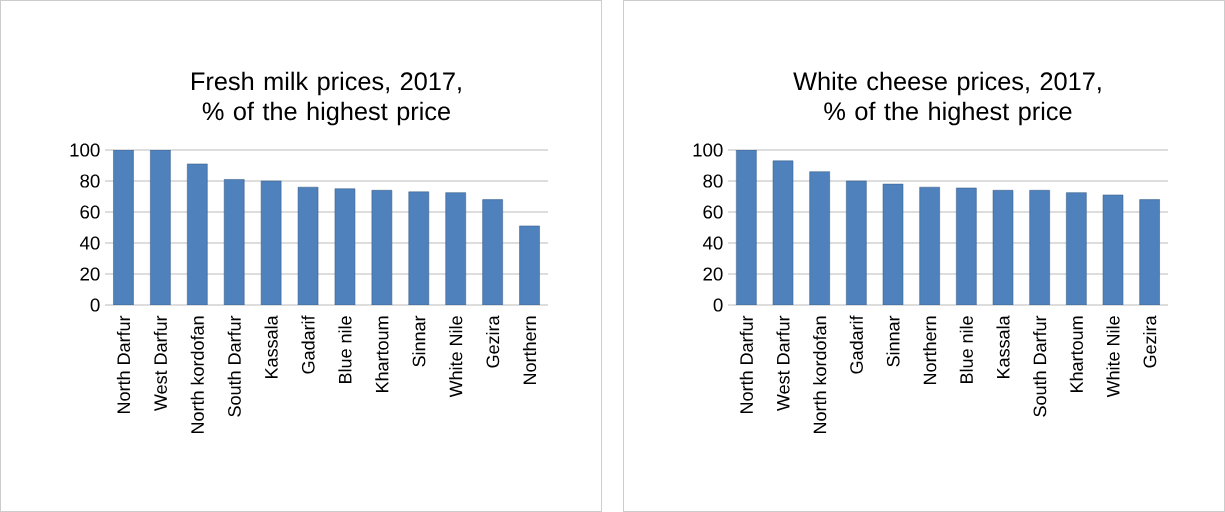 This screenshot has height=512, width=1225. What do you see at coordinates (947, 98) in the screenshot?
I see `chart-title: White cheese prices, 2017, % of the highest price` at bounding box center [947, 98].